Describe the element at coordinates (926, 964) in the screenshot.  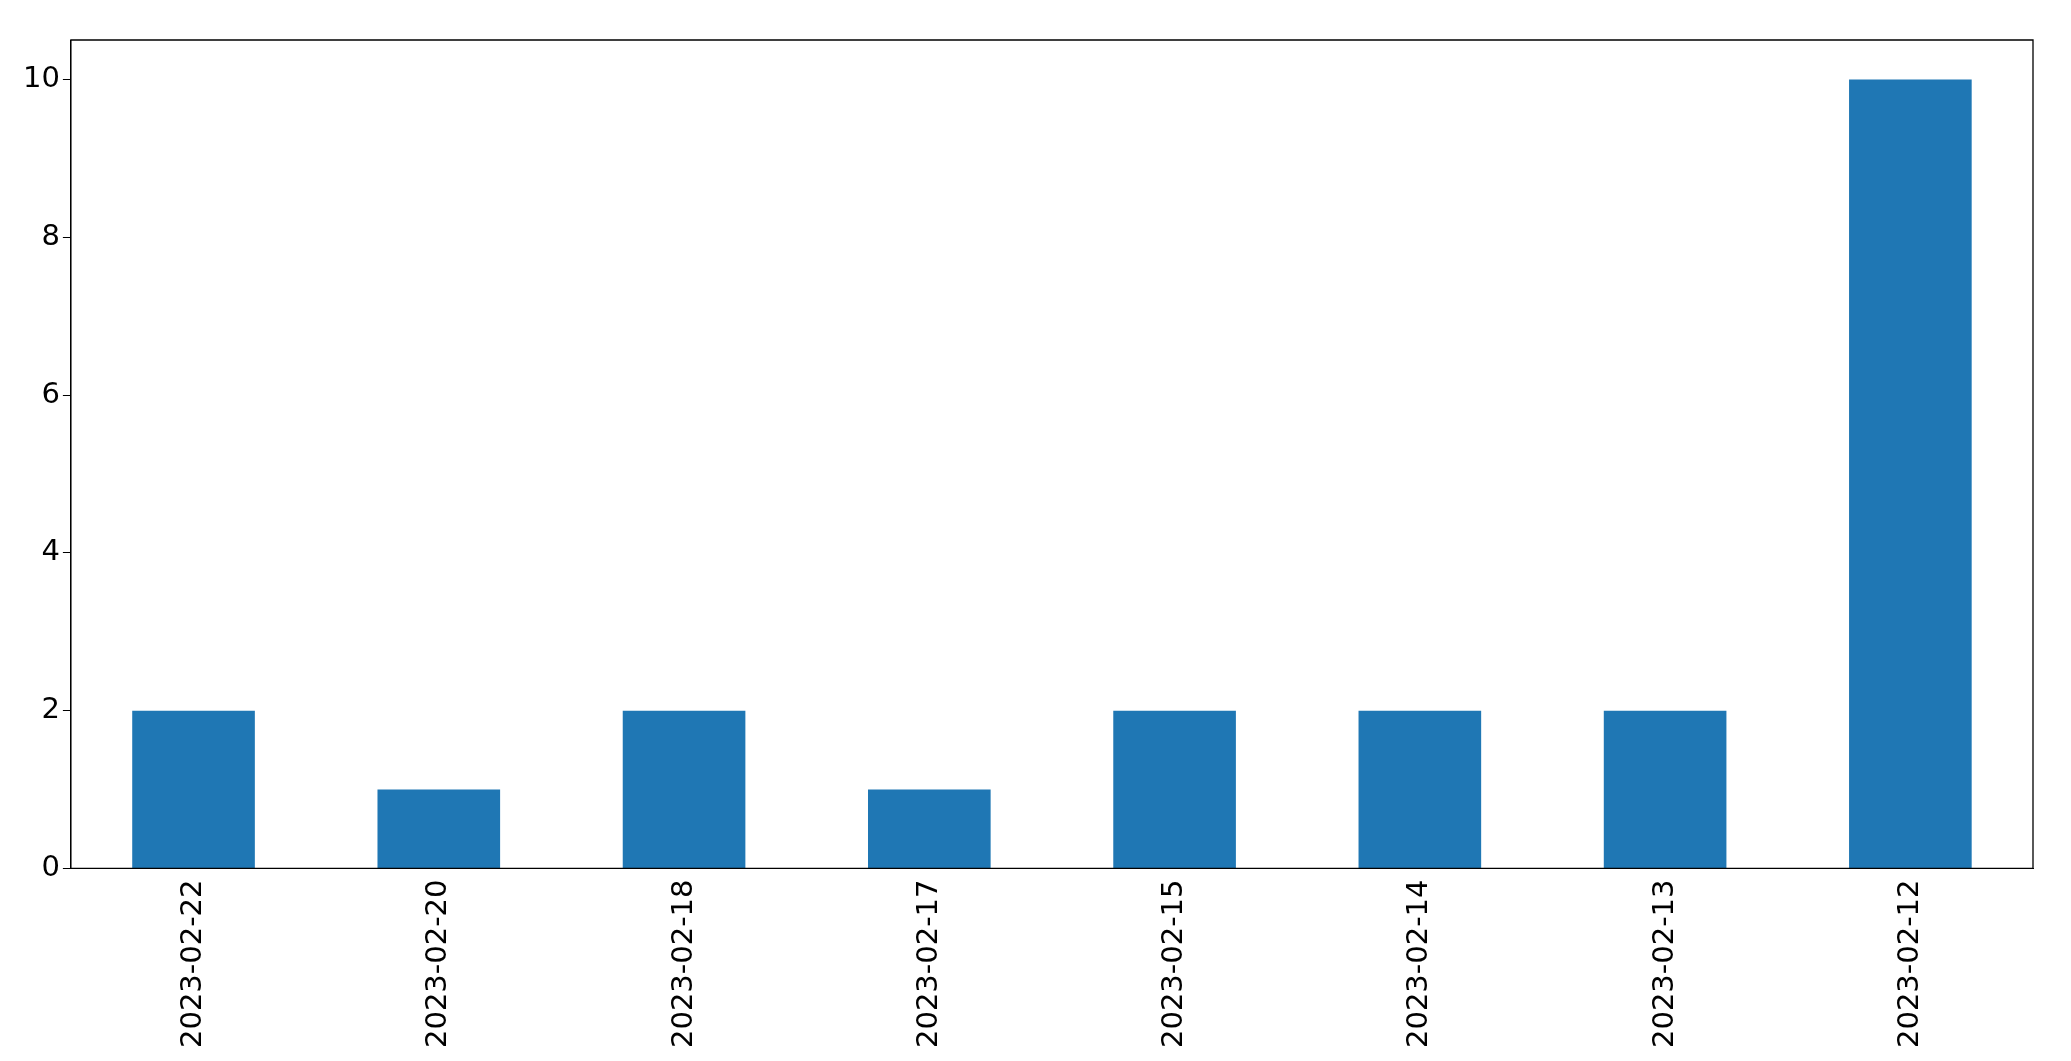
I see `x-tick-label: 2023-02-17` at that location.